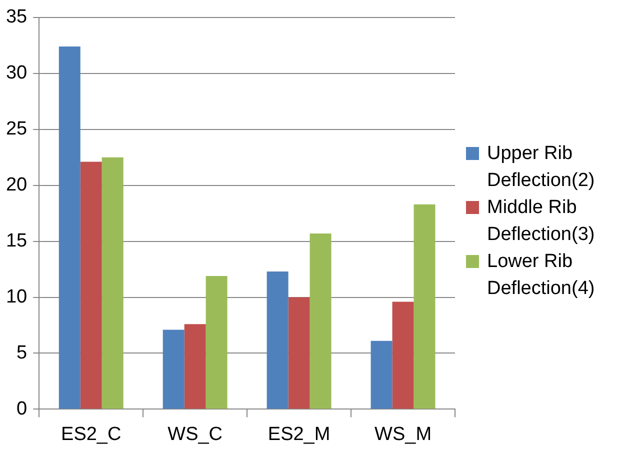 The height and width of the screenshot is (452, 633). Describe the element at coordinates (299, 434) in the screenshot. I see `x-tick-label: ES2_M` at that location.